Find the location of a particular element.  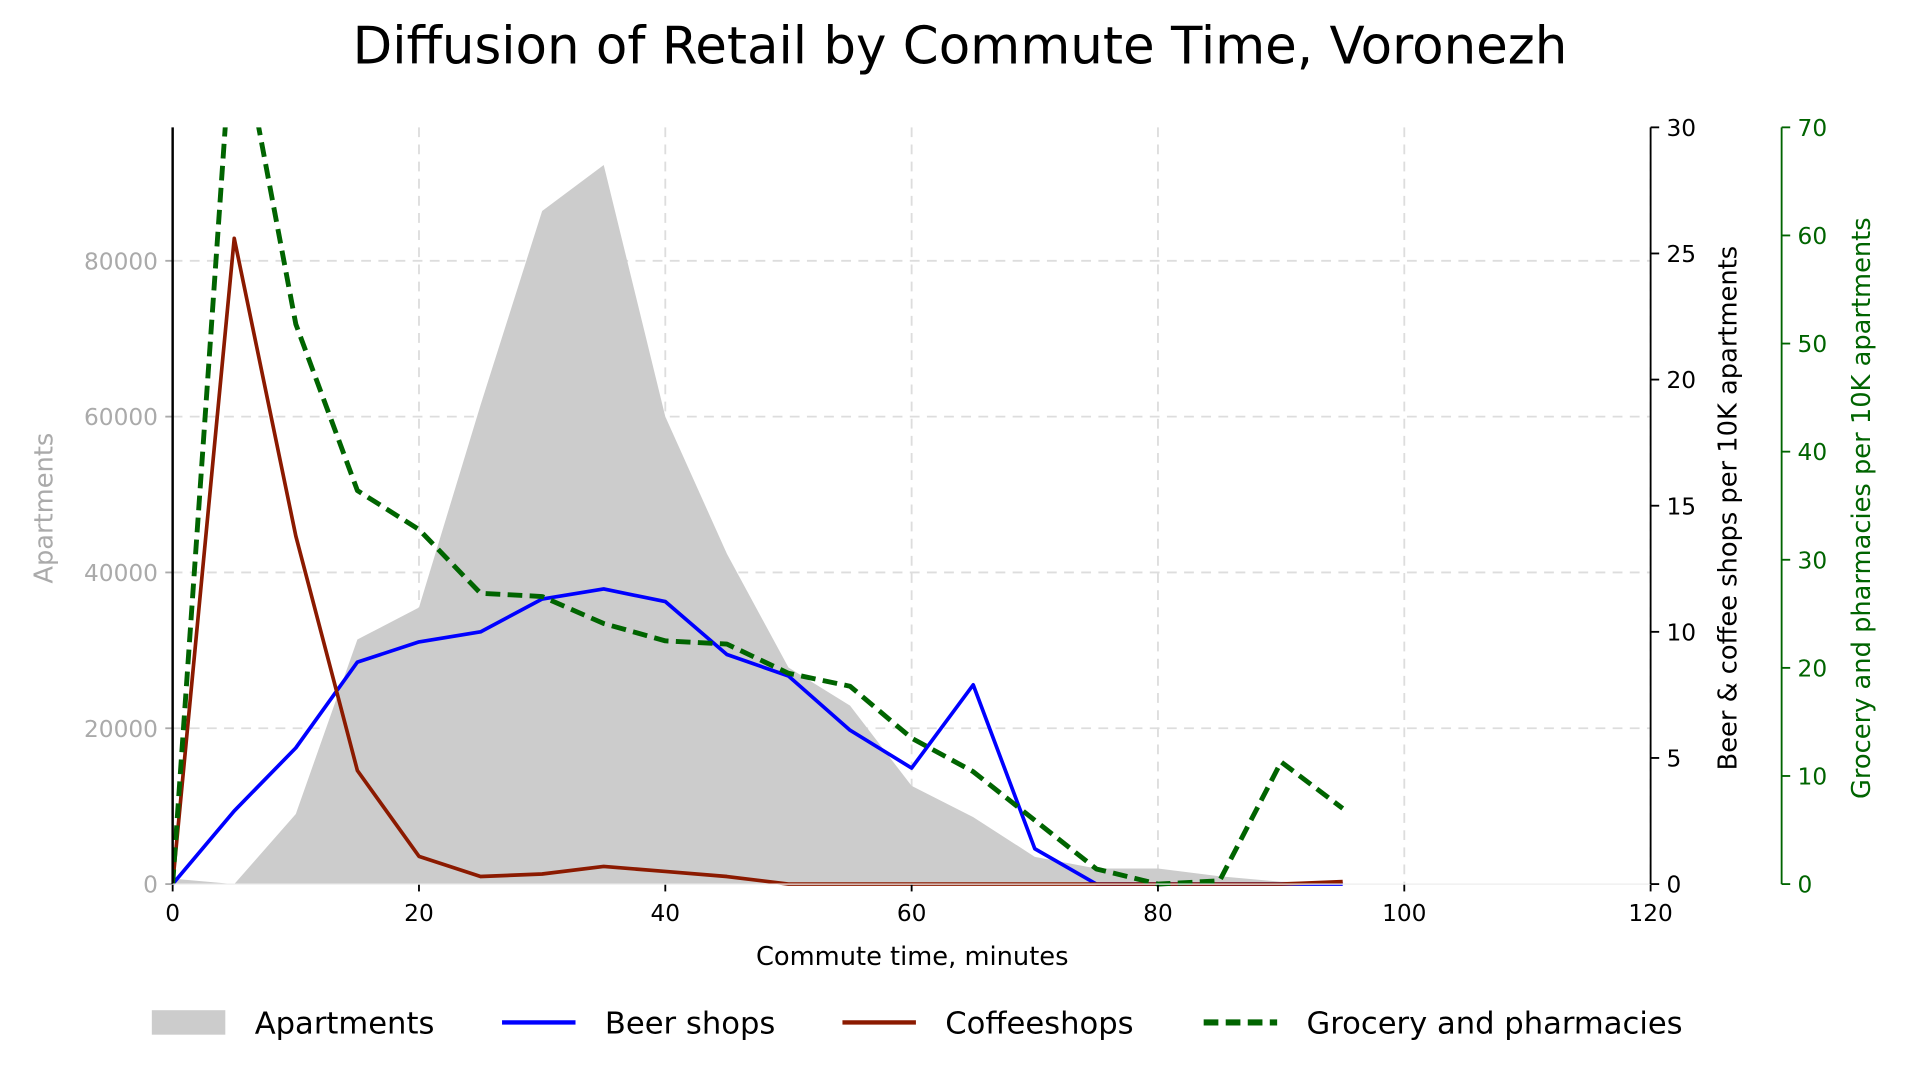

y-tick-label-left: 80000 is located at coordinates (121, 261).